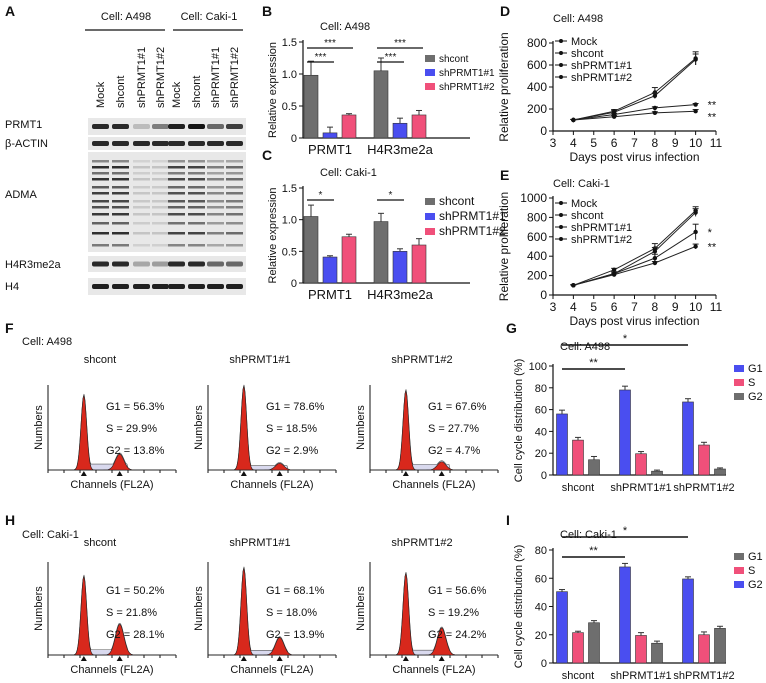 The height and width of the screenshot is (683, 766). Describe the element at coordinates (553, 307) in the screenshot. I see `x-tick-label: 3` at that location.